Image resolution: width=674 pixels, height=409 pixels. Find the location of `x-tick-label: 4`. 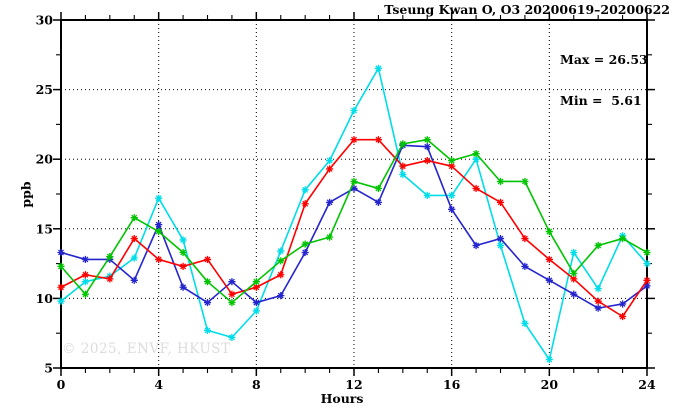

x-tick-label: 4 is located at coordinates (158, 384).